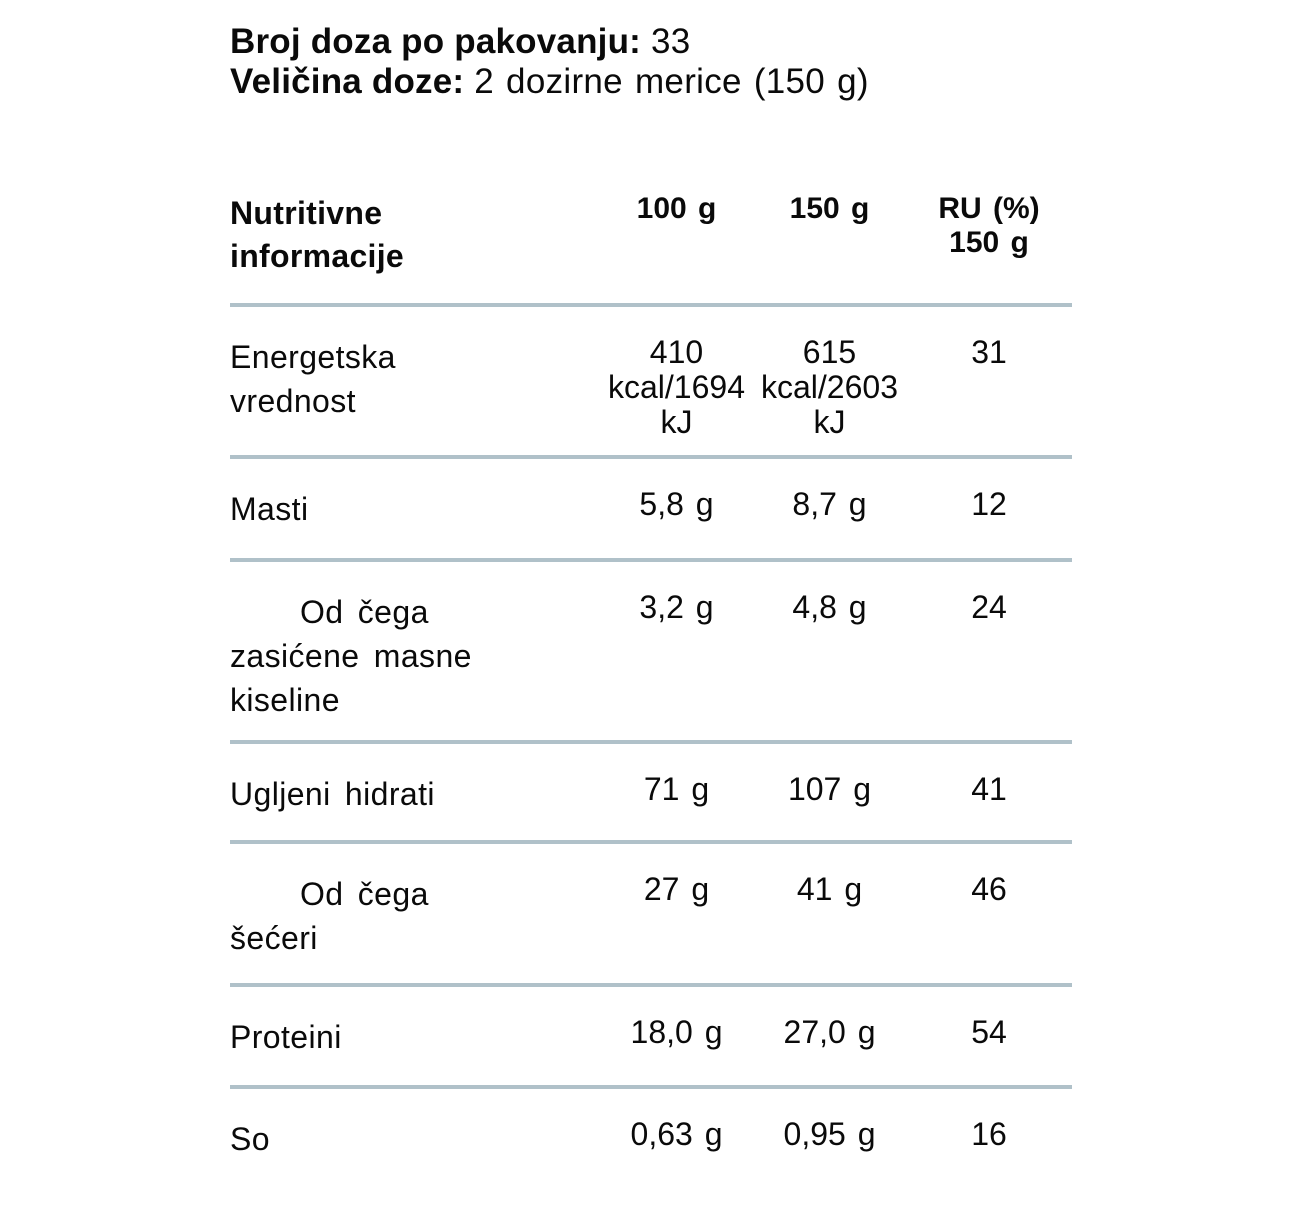 Image resolution: width=1290 pixels, height=1213 pixels. Describe the element at coordinates (829, 789) in the screenshot. I see `value-per-150g: 107 g` at that location.